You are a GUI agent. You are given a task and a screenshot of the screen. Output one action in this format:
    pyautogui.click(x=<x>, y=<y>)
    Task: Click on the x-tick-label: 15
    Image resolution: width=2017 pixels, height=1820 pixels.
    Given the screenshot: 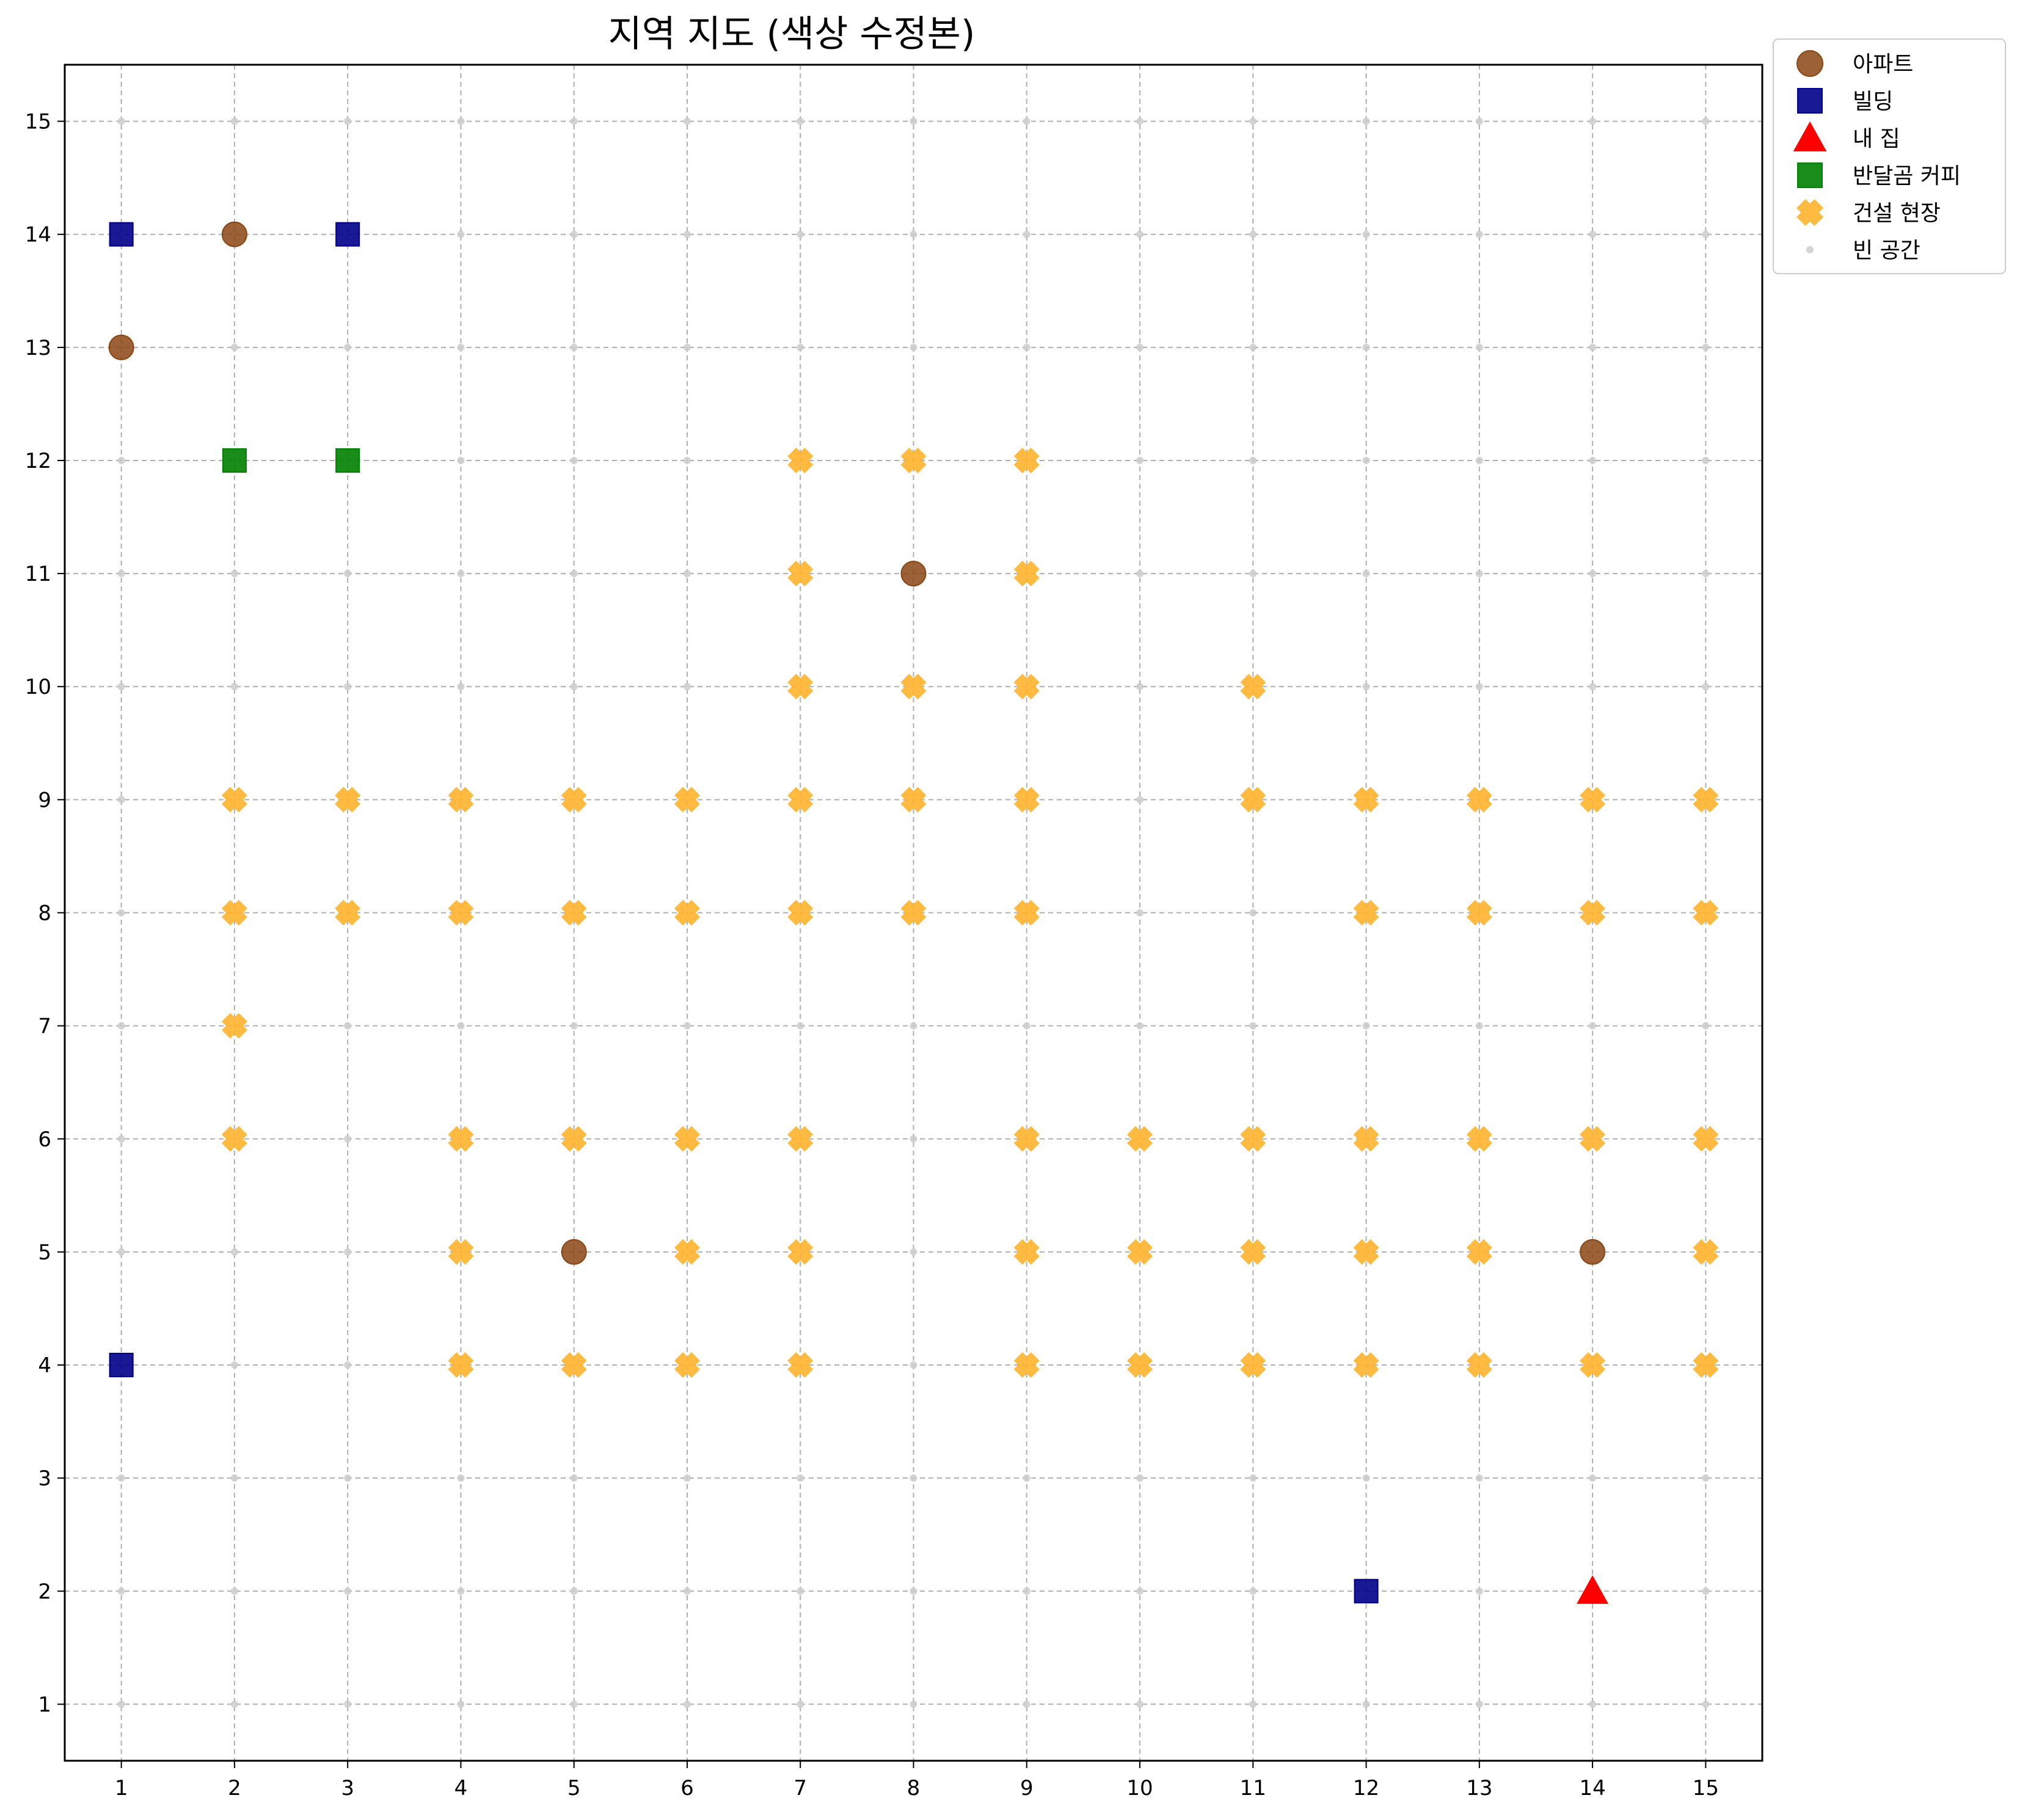 What is the action you would take?
    pyautogui.click(x=1706, y=1788)
    